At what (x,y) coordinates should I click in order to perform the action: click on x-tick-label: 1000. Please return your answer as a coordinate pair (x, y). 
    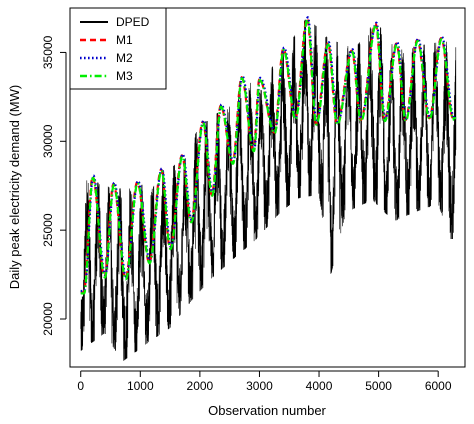
    Looking at the image, I should click on (140, 386).